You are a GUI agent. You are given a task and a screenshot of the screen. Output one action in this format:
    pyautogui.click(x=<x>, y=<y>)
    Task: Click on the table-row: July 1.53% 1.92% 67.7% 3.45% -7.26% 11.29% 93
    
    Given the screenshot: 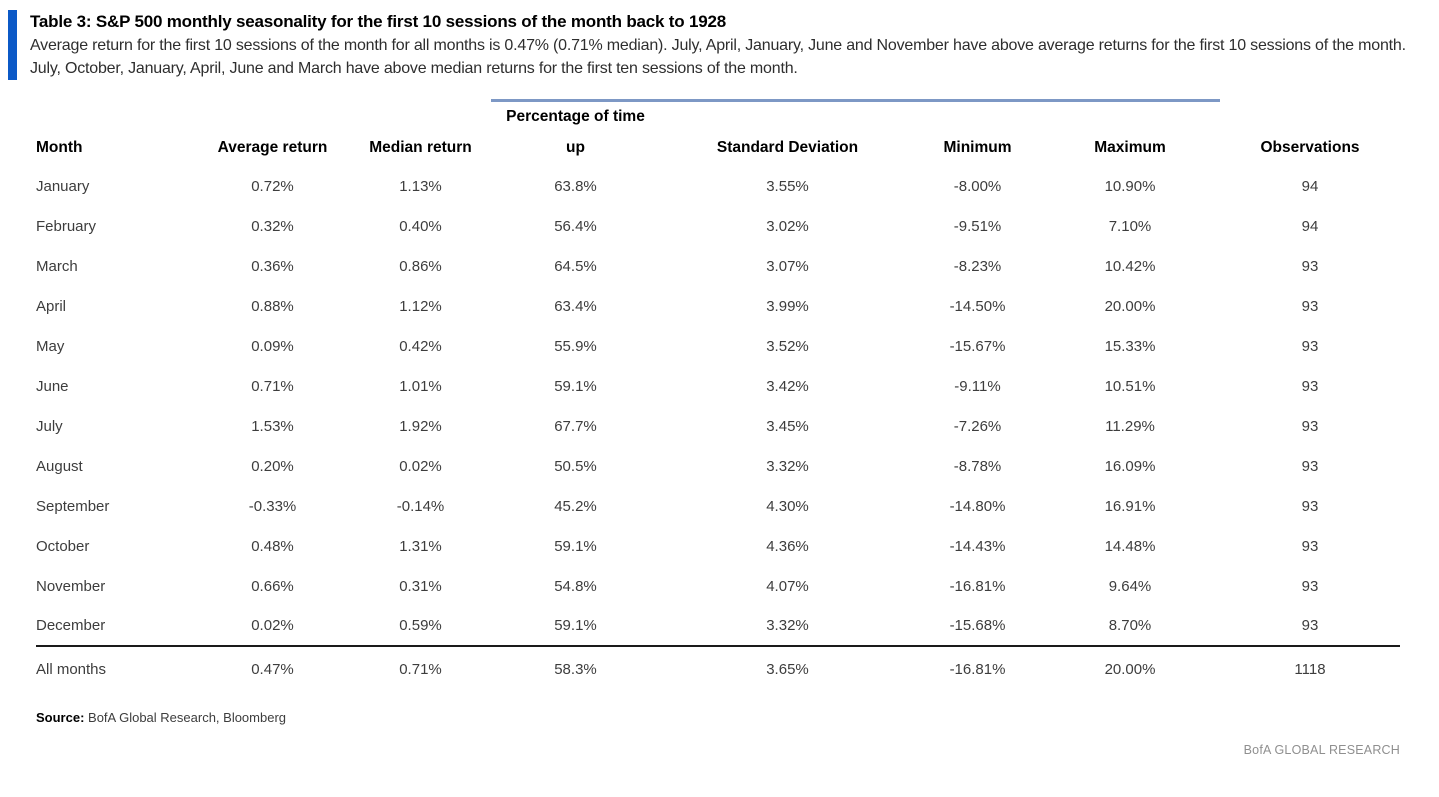 What is the action you would take?
    pyautogui.click(x=718, y=426)
    